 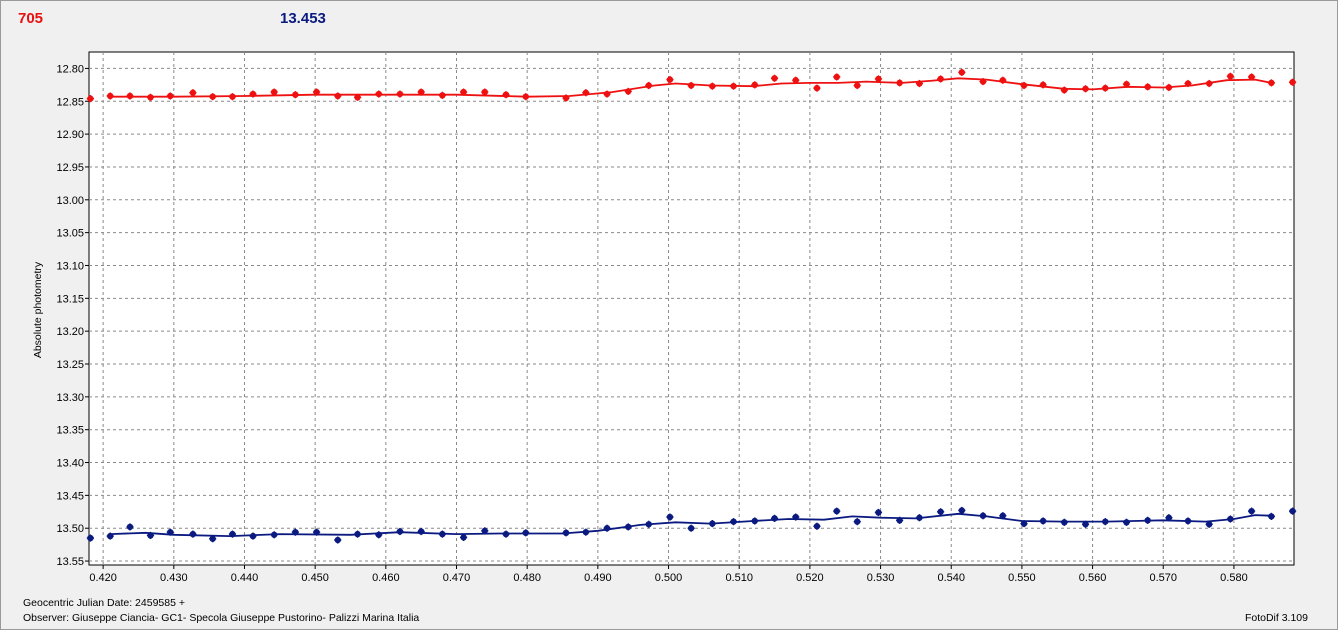 I want to click on y-axis-label: Absolute photometry, so click(x=38, y=310).